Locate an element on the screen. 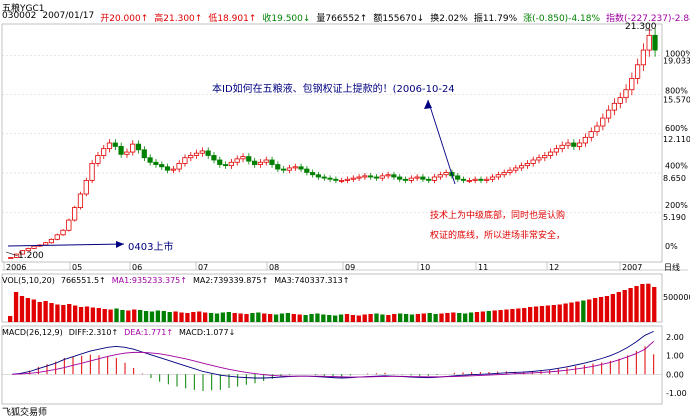 The width and height of the screenshot is (690, 419). listing-label: 0403上市 is located at coordinates (151, 247).